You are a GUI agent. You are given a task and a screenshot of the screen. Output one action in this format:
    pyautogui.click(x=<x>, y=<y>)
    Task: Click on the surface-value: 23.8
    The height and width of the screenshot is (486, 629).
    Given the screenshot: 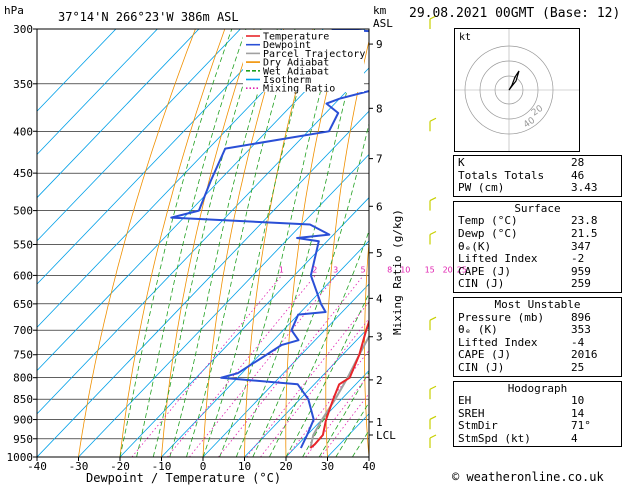 What is the action you would take?
    pyautogui.click(x=584, y=221)
    